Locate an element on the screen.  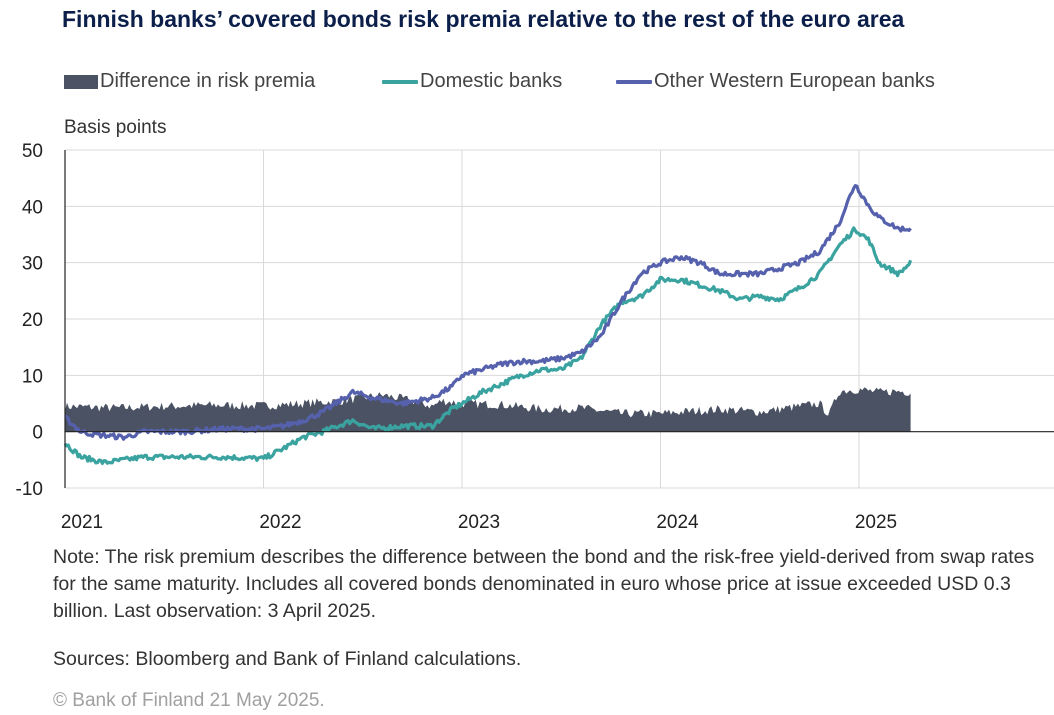
legend-label-other: Other Western European banks is located at coordinates (794, 81).